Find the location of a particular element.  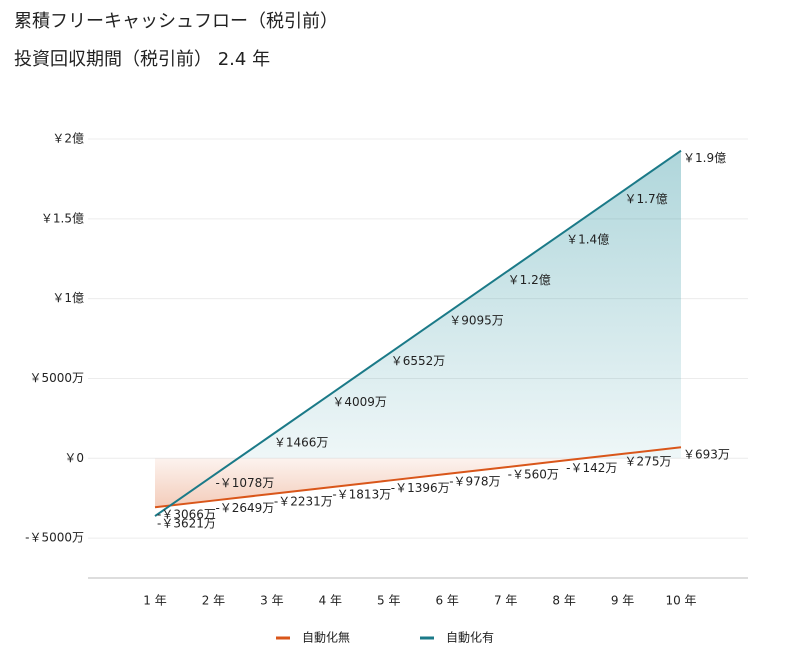

chart-title: 累積フリーキャッシュフロー（税引前） is located at coordinates (176, 21).